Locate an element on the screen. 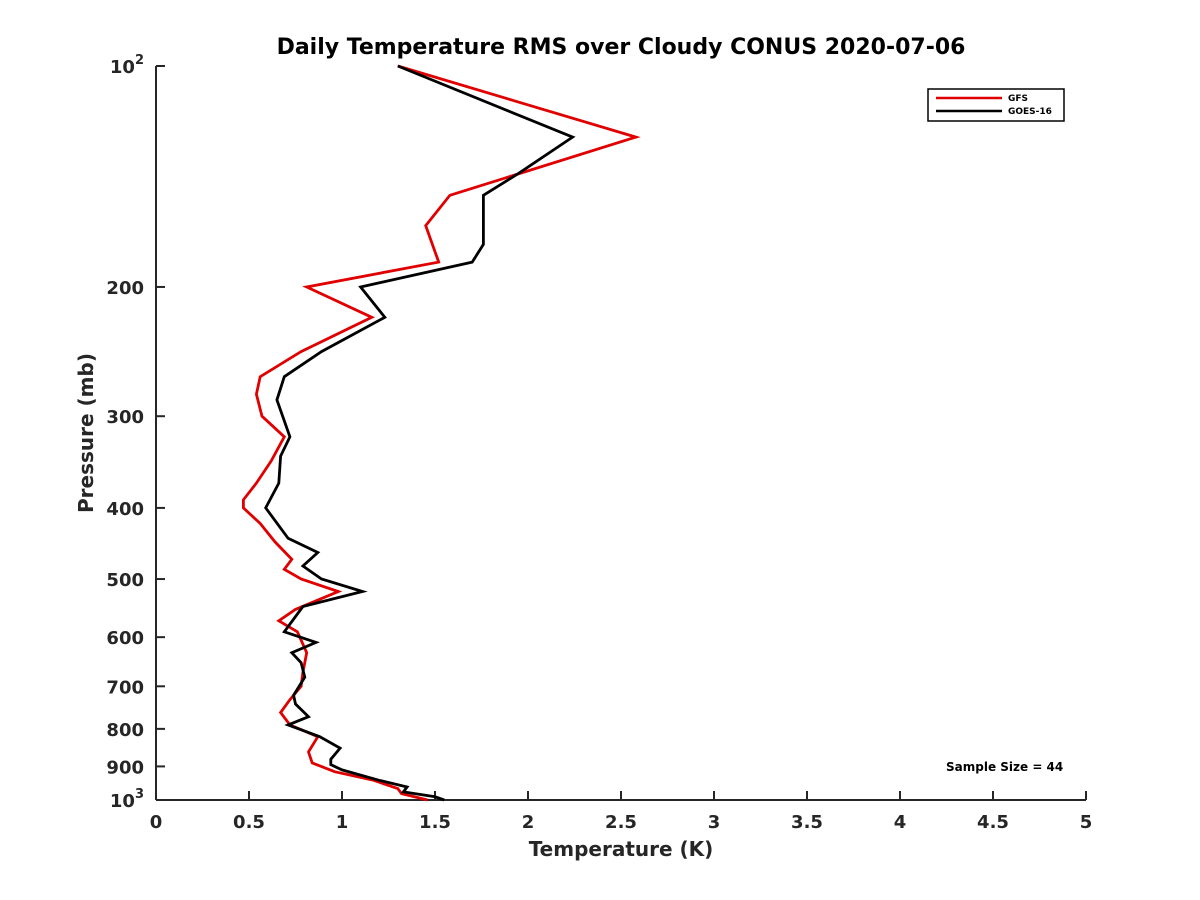 Image resolution: width=1200 pixels, height=900 pixels. y-tick-label: 800 is located at coordinates (125, 730).